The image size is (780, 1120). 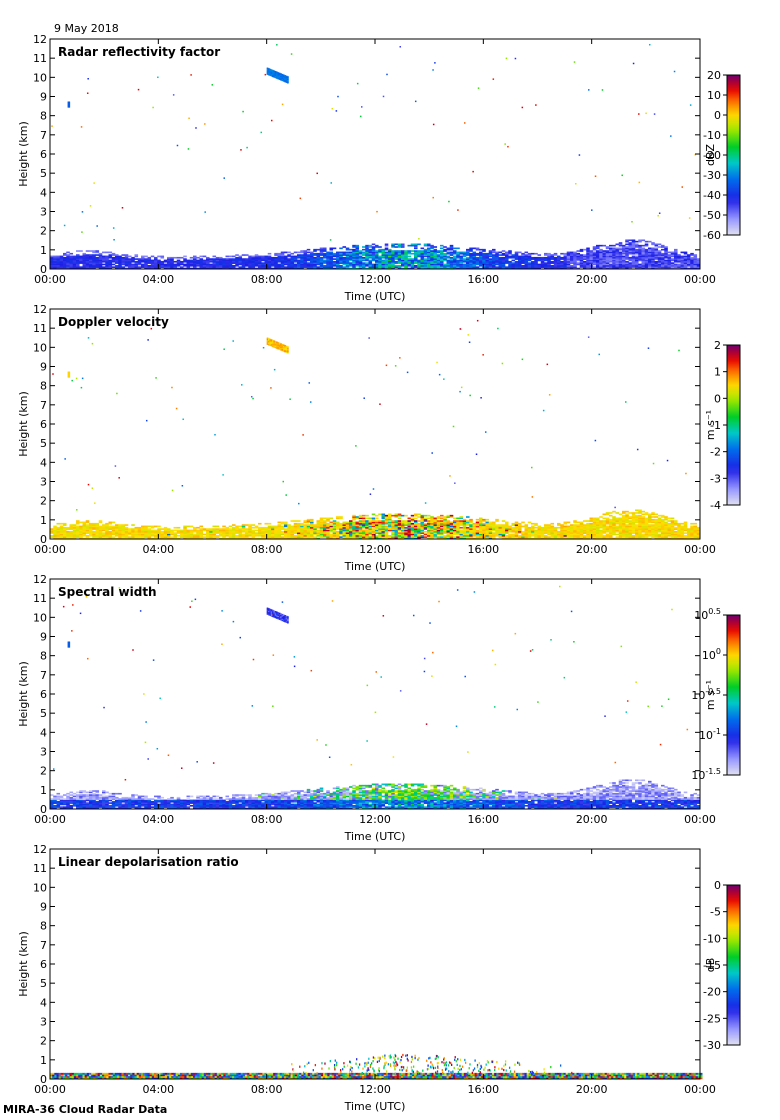 I want to click on colorbar-tick-label: 0, so click(x=717, y=115).